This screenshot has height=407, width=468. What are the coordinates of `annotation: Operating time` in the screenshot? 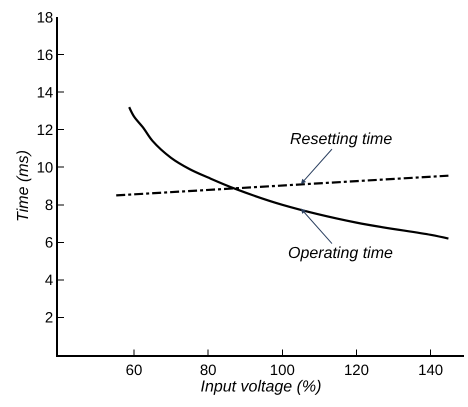 It's located at (341, 253).